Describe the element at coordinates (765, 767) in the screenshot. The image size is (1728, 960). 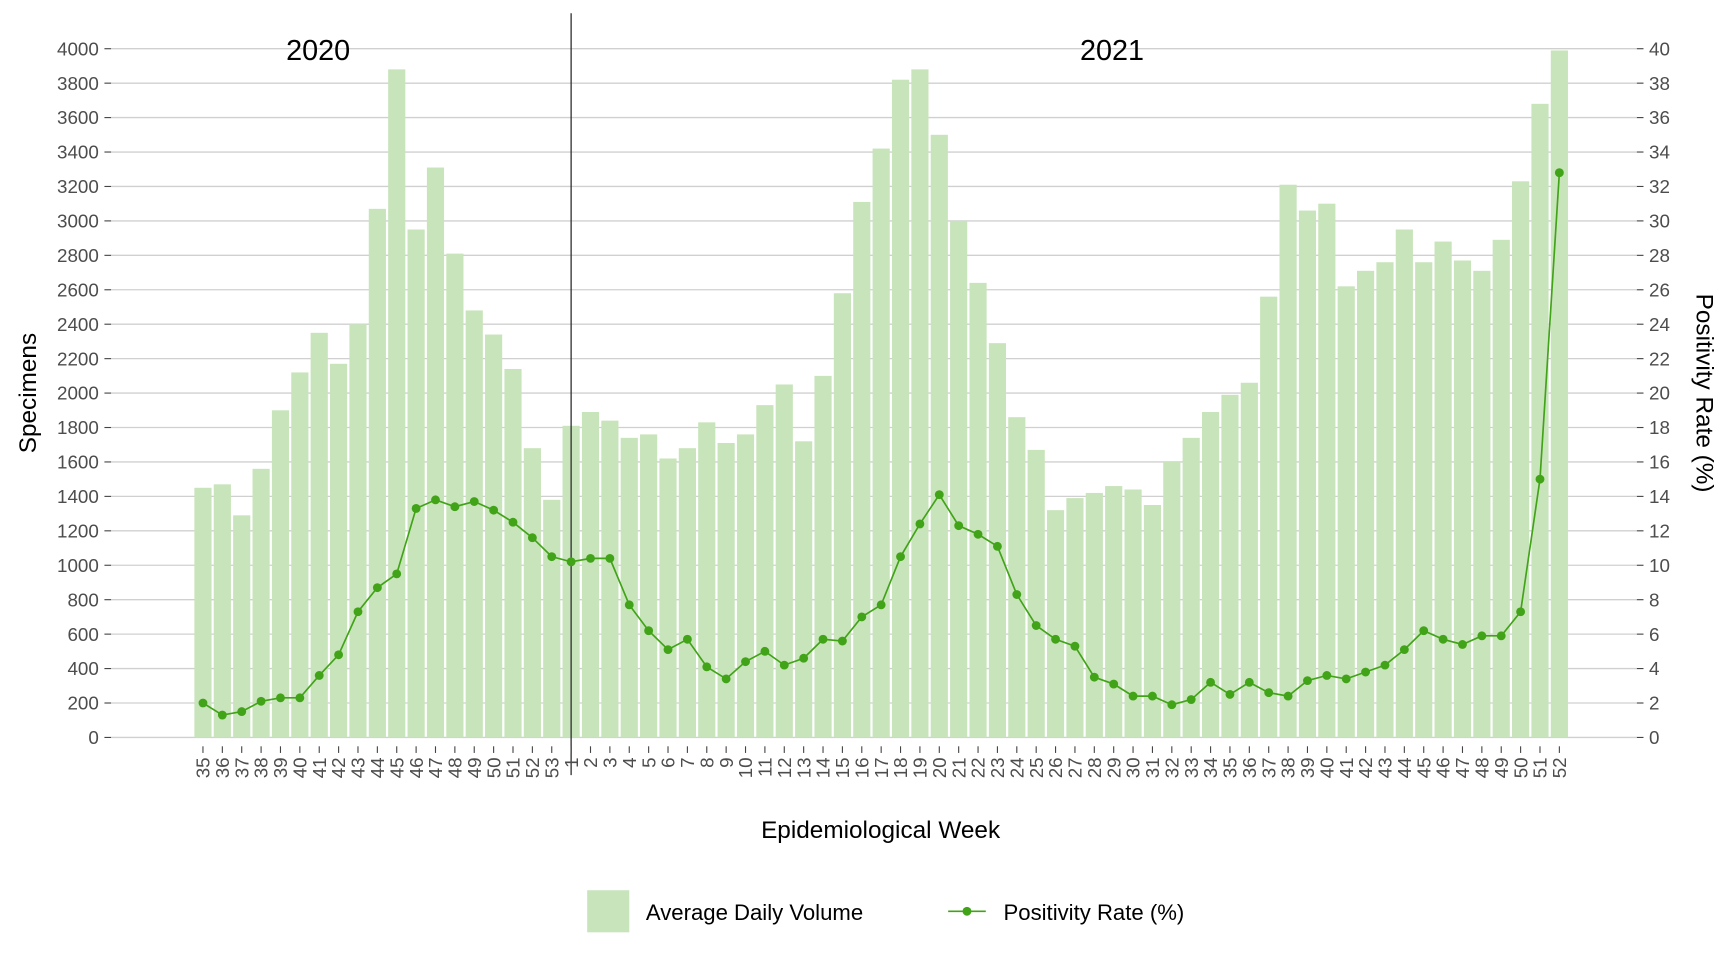
I see `x-tick-label: 11` at that location.